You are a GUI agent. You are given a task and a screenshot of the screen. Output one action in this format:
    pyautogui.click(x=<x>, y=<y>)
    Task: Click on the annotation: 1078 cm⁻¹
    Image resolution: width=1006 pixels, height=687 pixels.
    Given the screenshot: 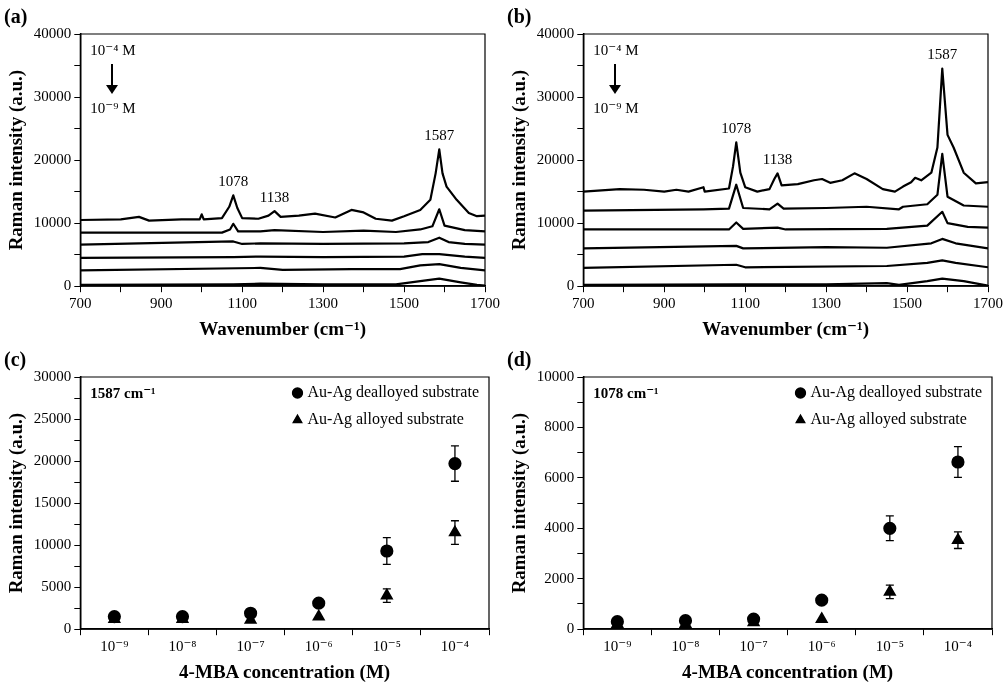 What is the action you would take?
    pyautogui.click(x=626, y=393)
    